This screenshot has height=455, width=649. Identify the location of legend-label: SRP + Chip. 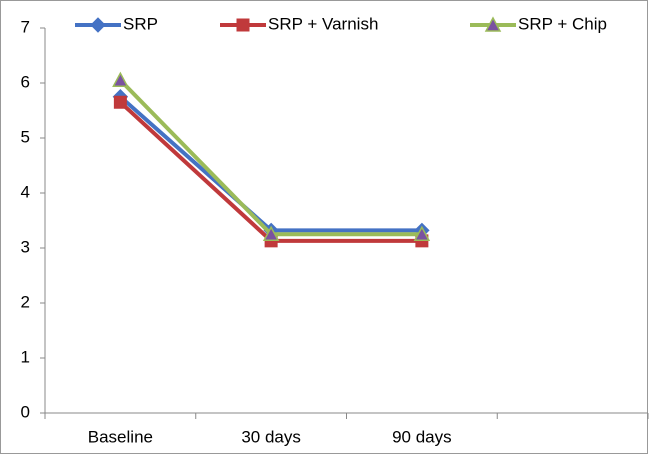
(562, 23).